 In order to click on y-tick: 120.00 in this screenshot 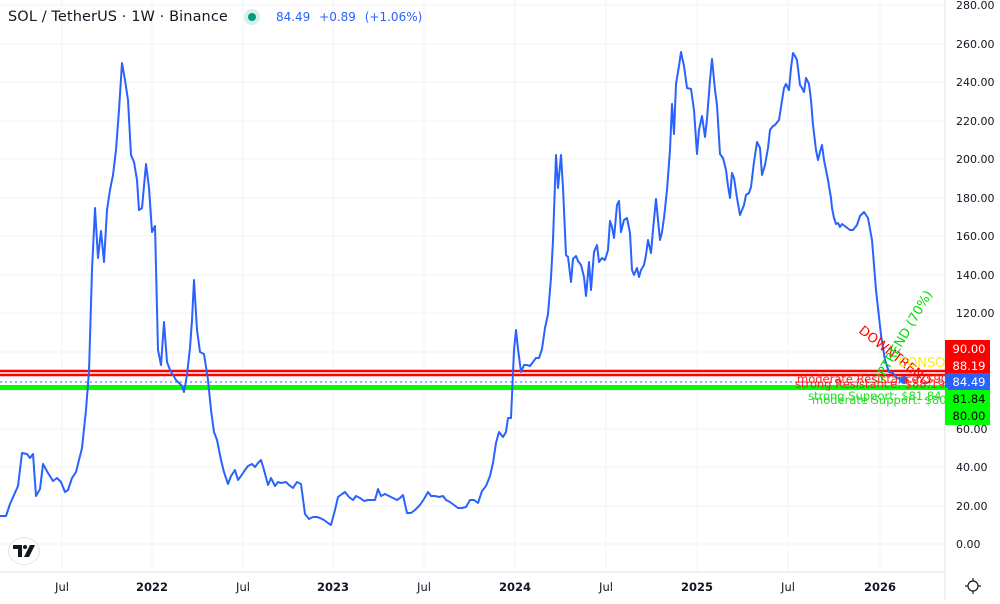, I will do `click(975, 313)`.